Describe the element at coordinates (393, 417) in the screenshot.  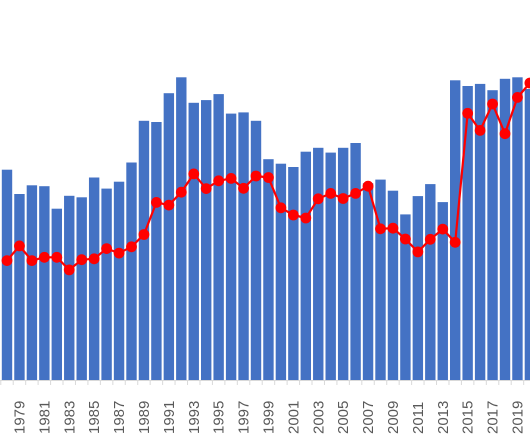
I see `x-tick-label: 2009` at that location.